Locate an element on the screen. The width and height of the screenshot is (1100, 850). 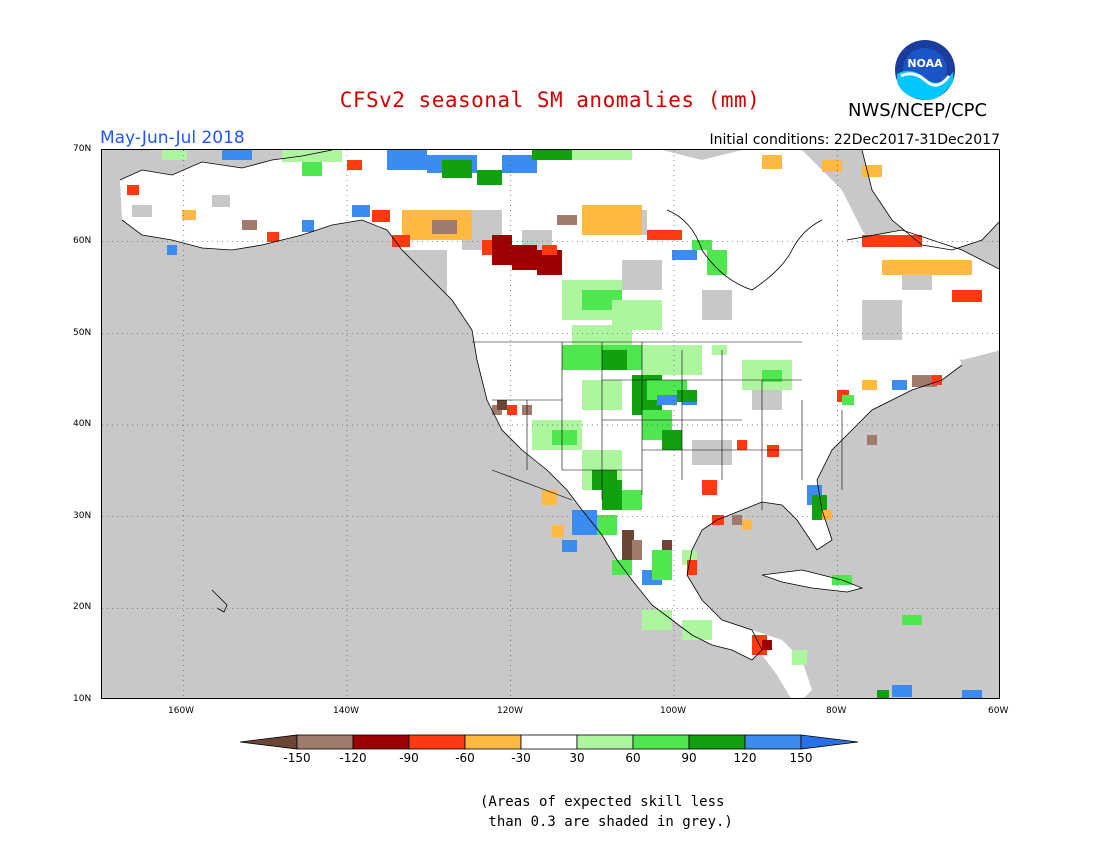
lat-label: 10N is located at coordinates (82, 699).